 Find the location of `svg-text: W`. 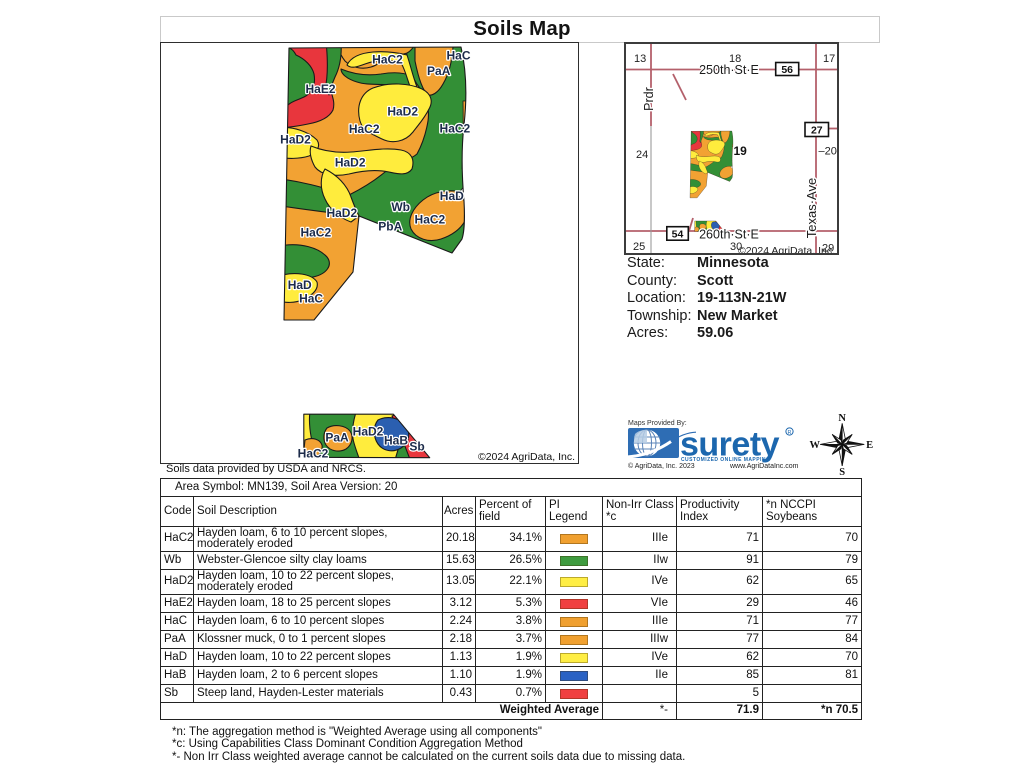

svg-text: W is located at coordinates (814, 445).